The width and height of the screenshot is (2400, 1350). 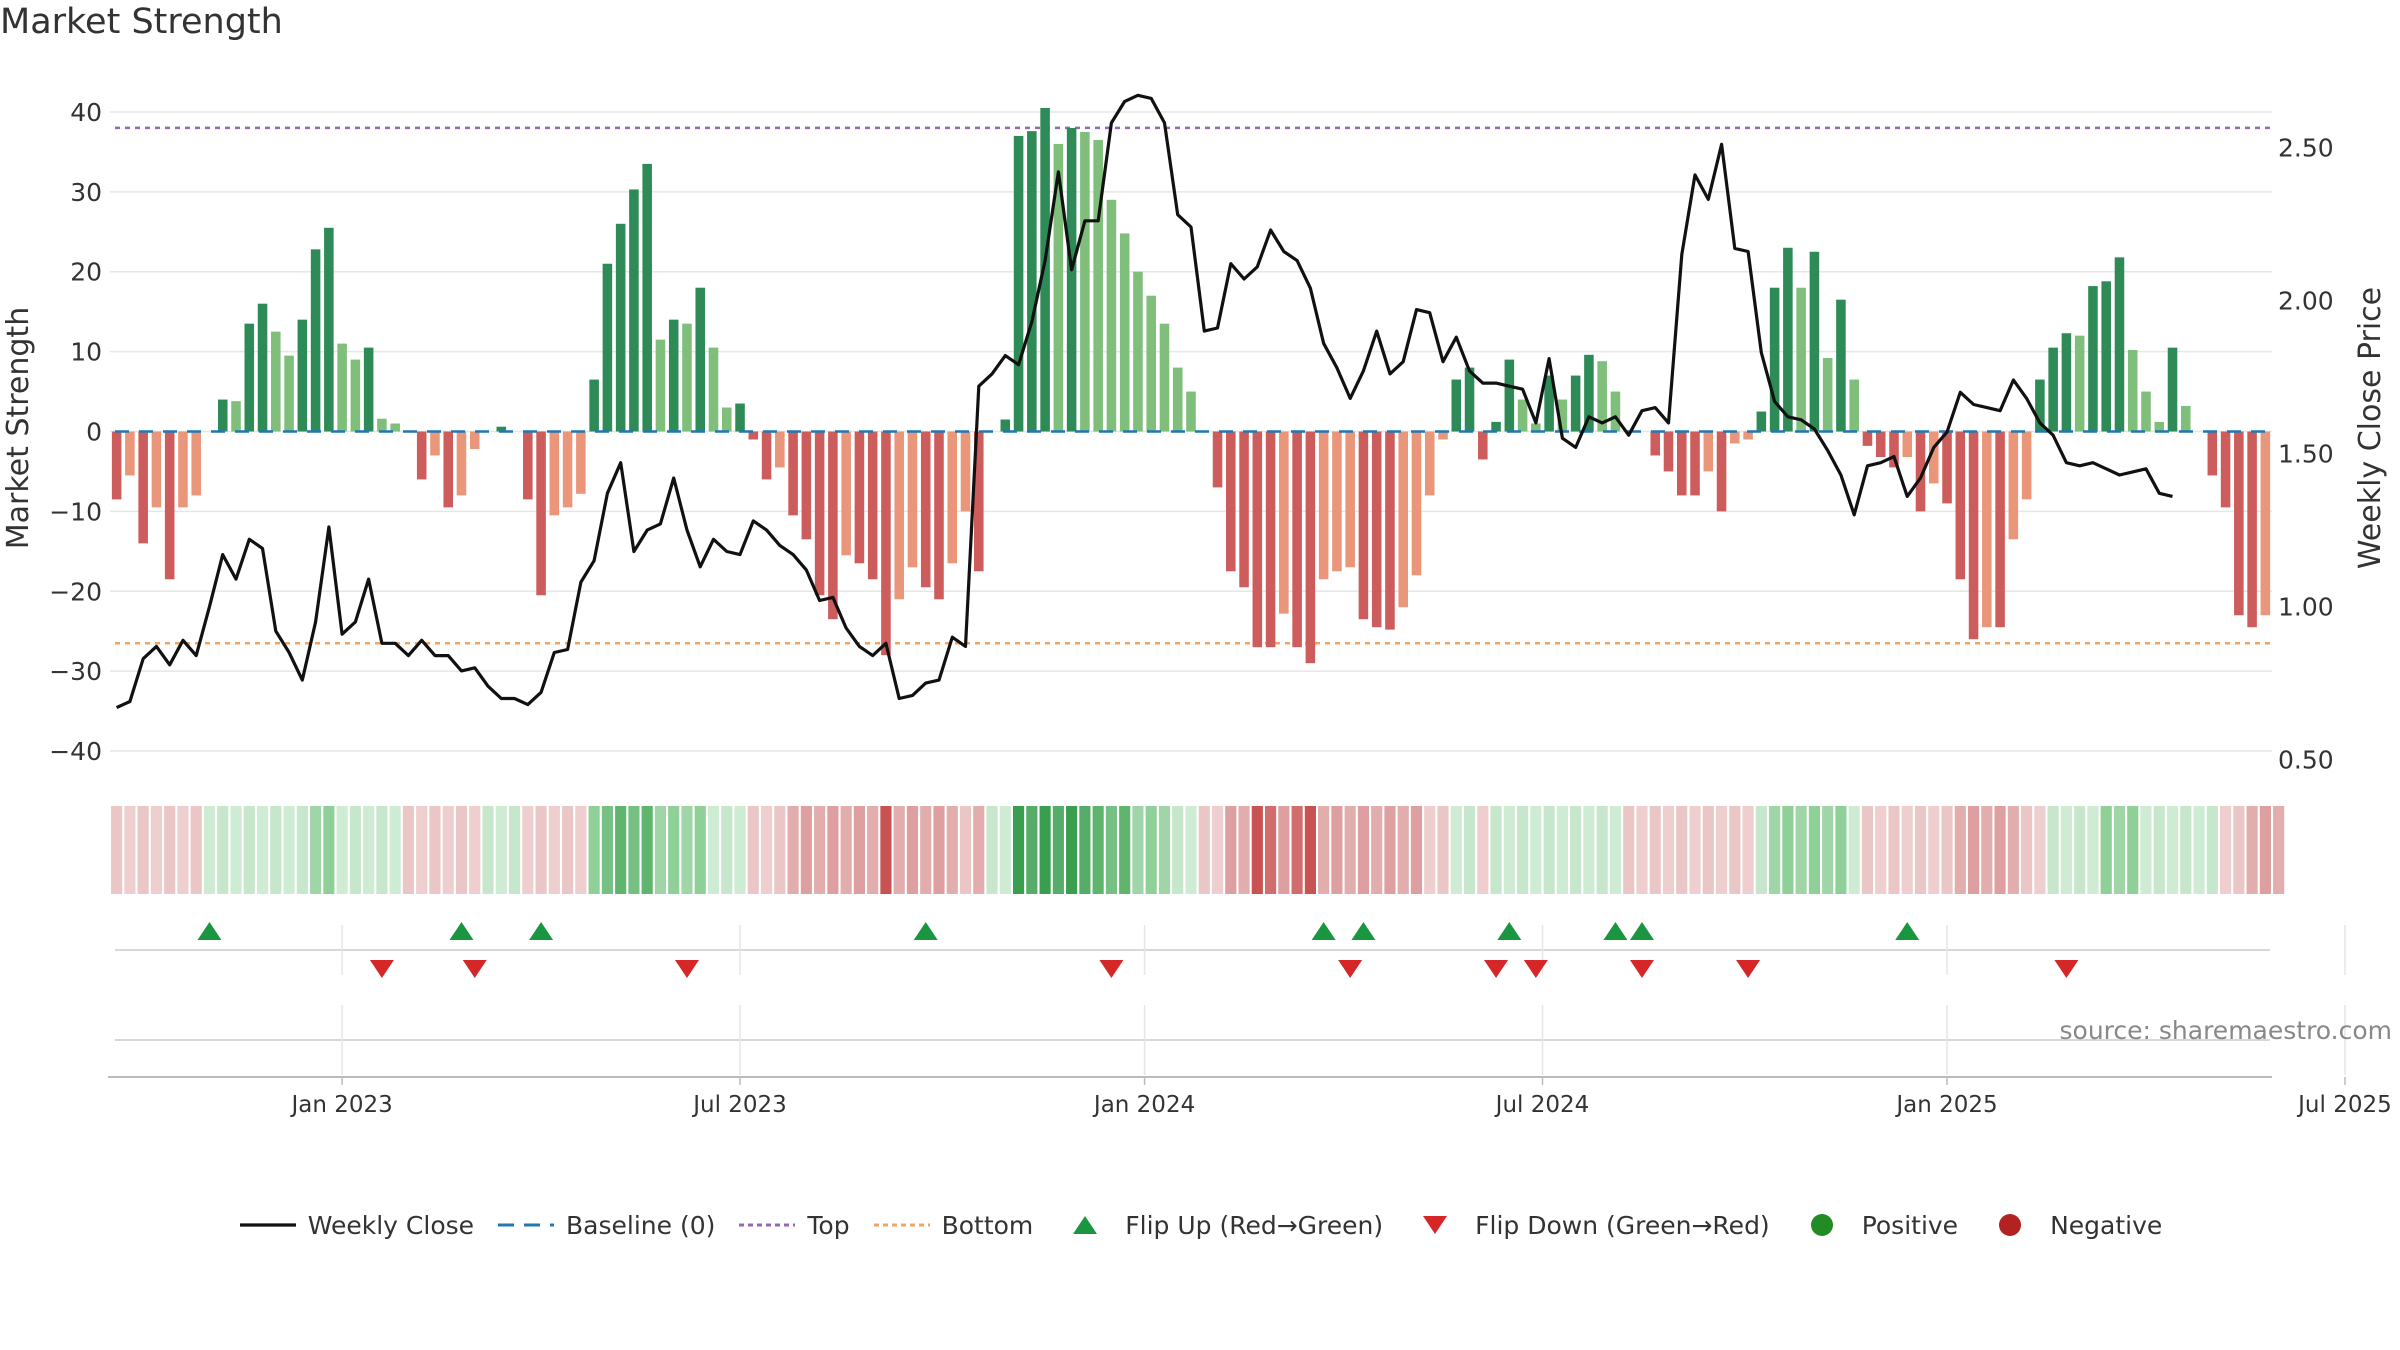 What do you see at coordinates (2226, 1030) in the screenshot?
I see `source-credit: source: sharemaestro.com` at bounding box center [2226, 1030].